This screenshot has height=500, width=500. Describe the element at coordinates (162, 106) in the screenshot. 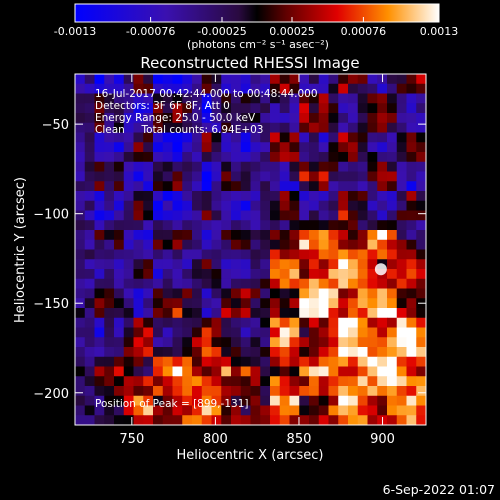

I see `annotation-detectors: Detectors: 3F 6F 8F, Att 0` at that location.